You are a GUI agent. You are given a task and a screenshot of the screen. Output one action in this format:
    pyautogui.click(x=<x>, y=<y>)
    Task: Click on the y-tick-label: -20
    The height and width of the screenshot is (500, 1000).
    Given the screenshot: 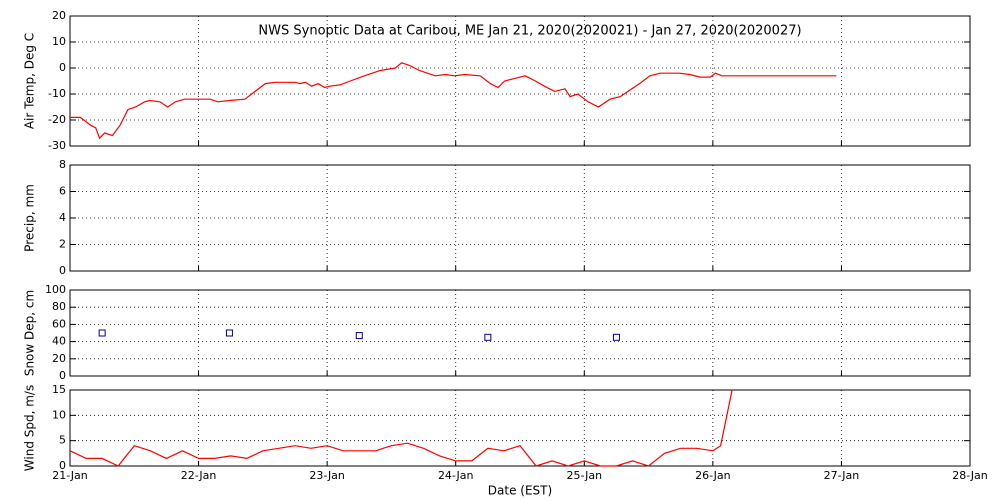 What is the action you would take?
    pyautogui.click(x=57, y=119)
    